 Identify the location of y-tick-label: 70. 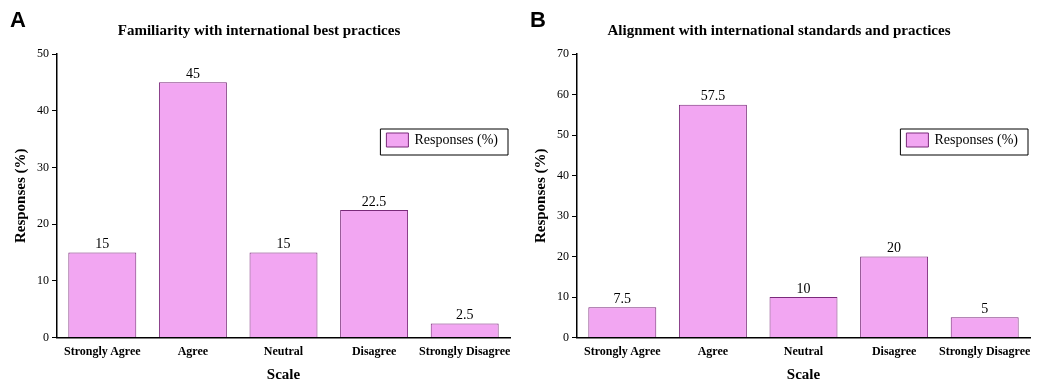
(563, 53).